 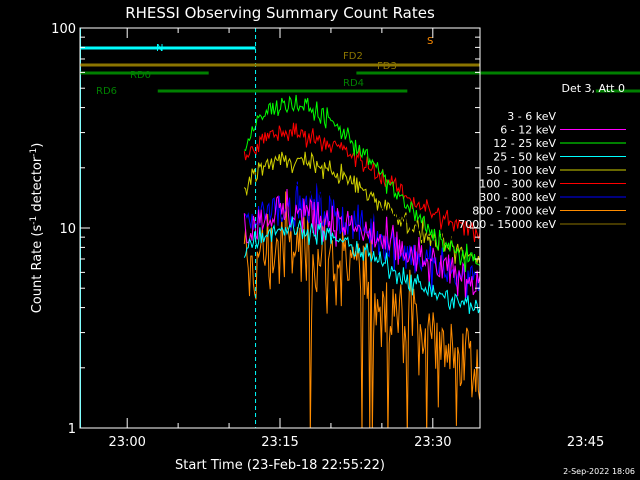 What do you see at coordinates (507, 224) in the screenshot?
I see `legend-label: 7000 - 15000 keV` at bounding box center [507, 224].